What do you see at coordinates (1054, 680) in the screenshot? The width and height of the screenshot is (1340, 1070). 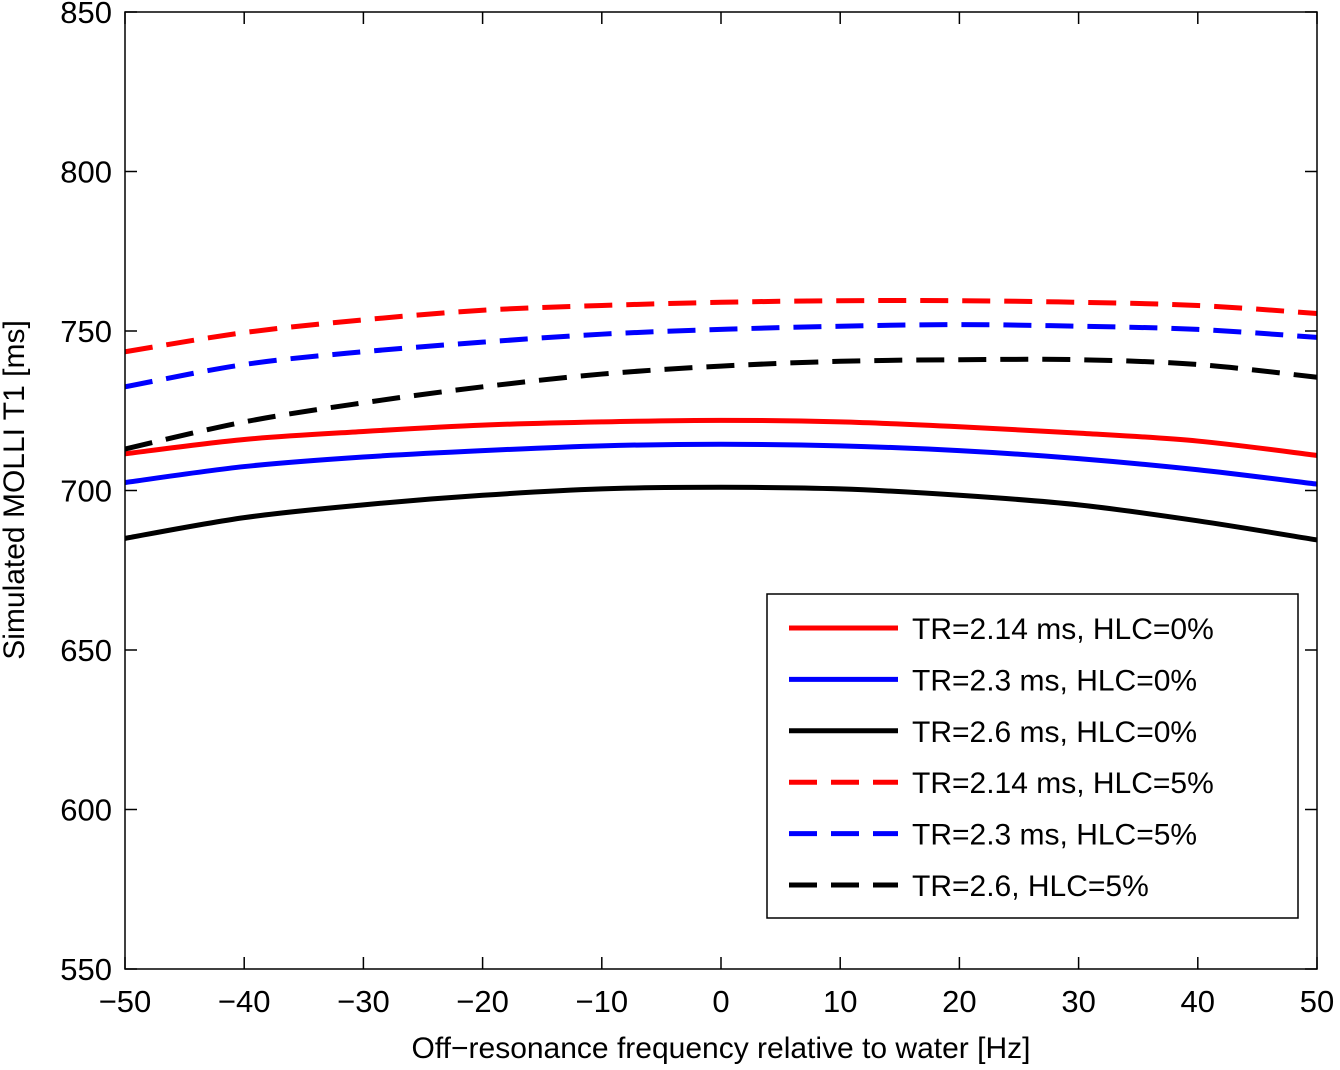 I see `legend-label-2: TR=2.3 ms, HLC=0%` at bounding box center [1054, 680].